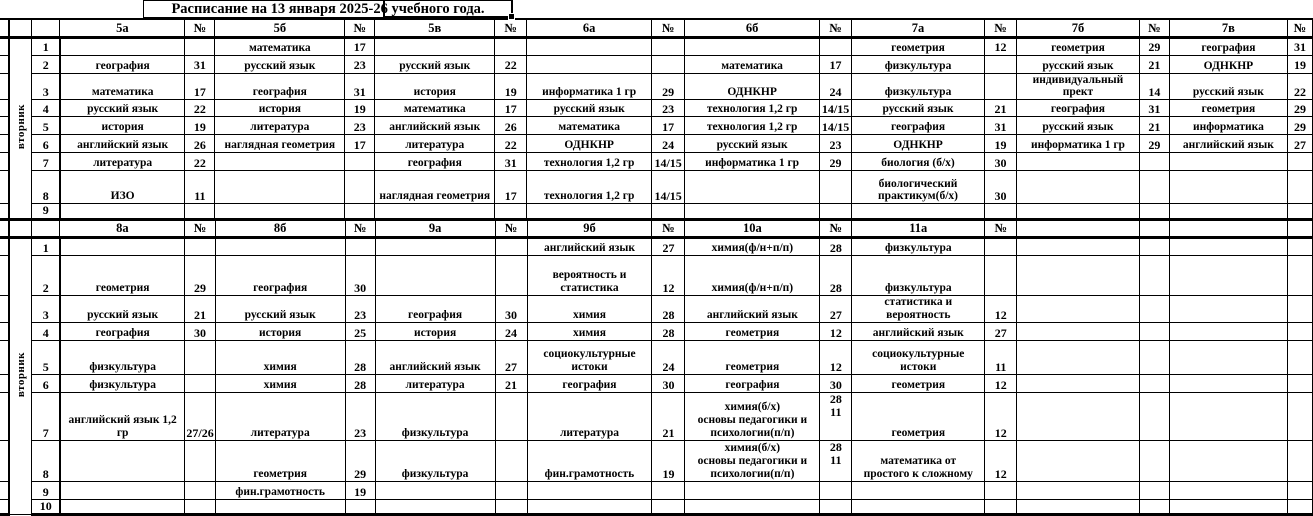 The image size is (1313, 516). Describe the element at coordinates (1078, 229) in the screenshot. I see `class-header-cell` at that location.